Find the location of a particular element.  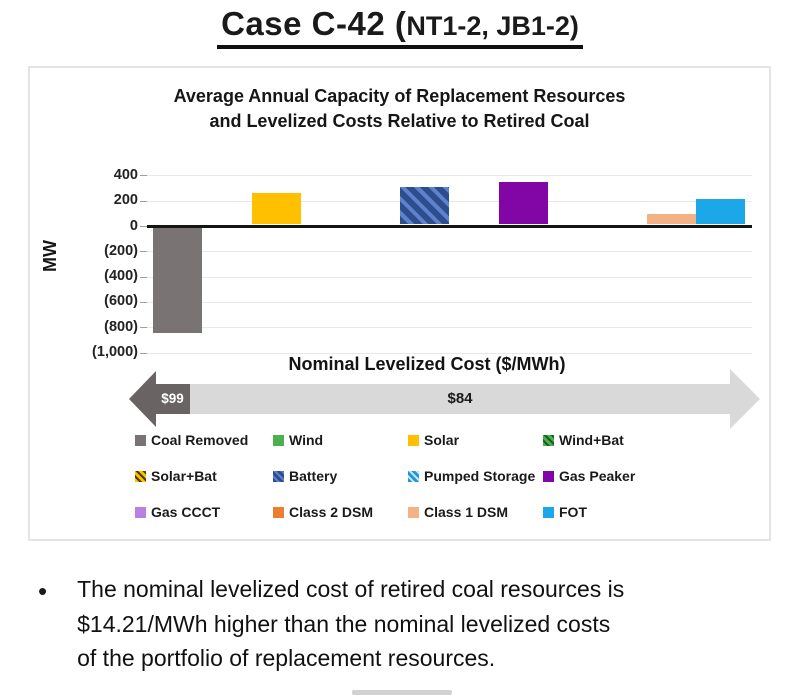

legend-item-pumped-storage: Pumped Storage is located at coordinates (475, 476).